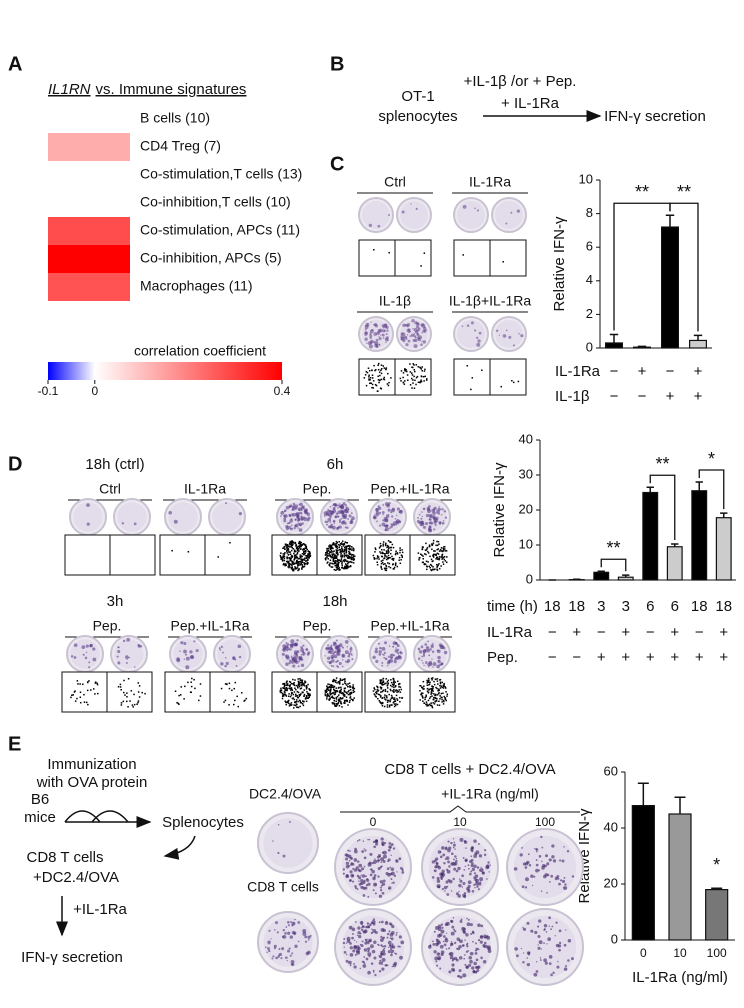 This screenshot has width=744, height=1008. What do you see at coordinates (472, 258) in the screenshot?
I see `spot-box` at bounding box center [472, 258].